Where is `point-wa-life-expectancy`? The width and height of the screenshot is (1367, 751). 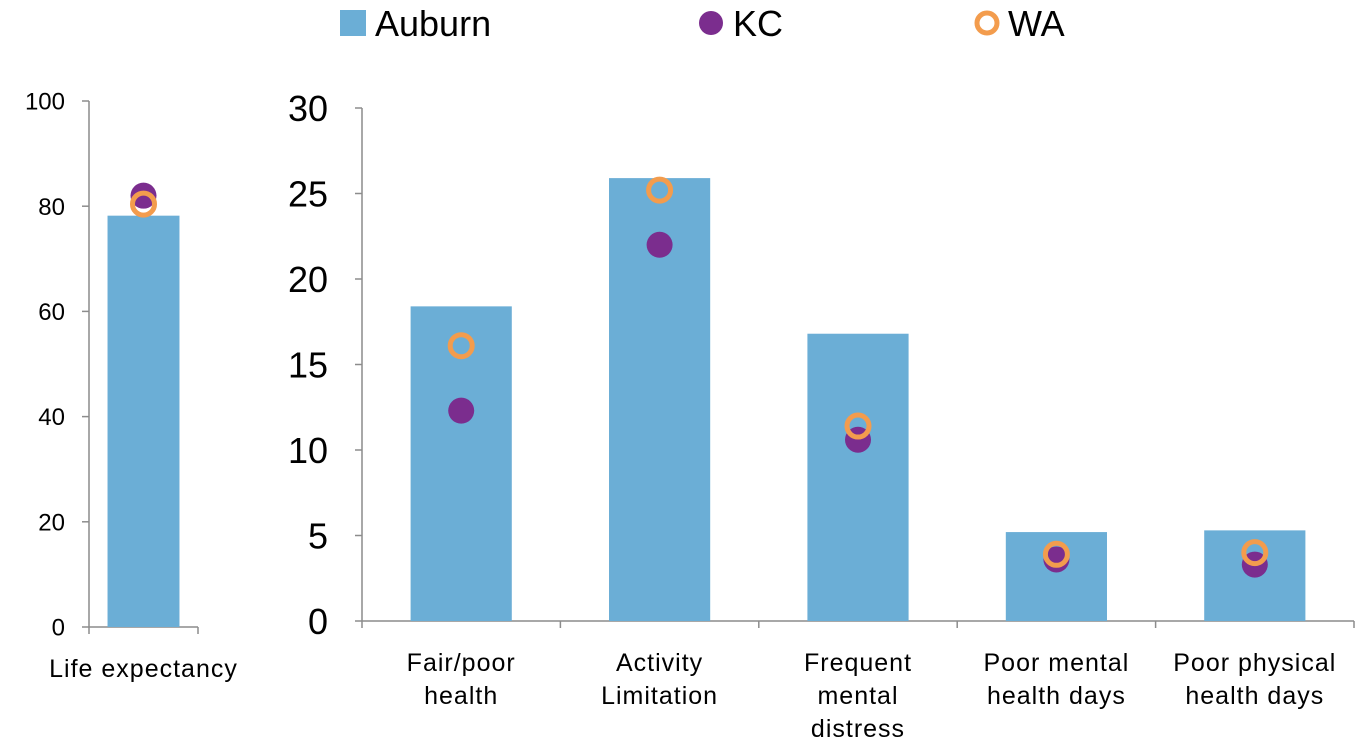
point-wa-life-expectancy is located at coordinates (143, 204).